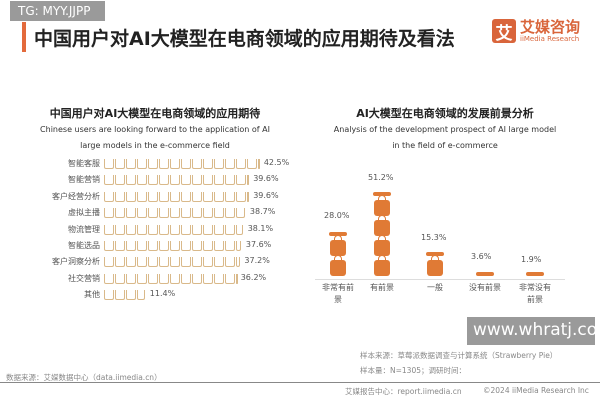  What do you see at coordinates (535, 293) in the screenshot?
I see `category-label: 非常没有前景` at bounding box center [535, 293].